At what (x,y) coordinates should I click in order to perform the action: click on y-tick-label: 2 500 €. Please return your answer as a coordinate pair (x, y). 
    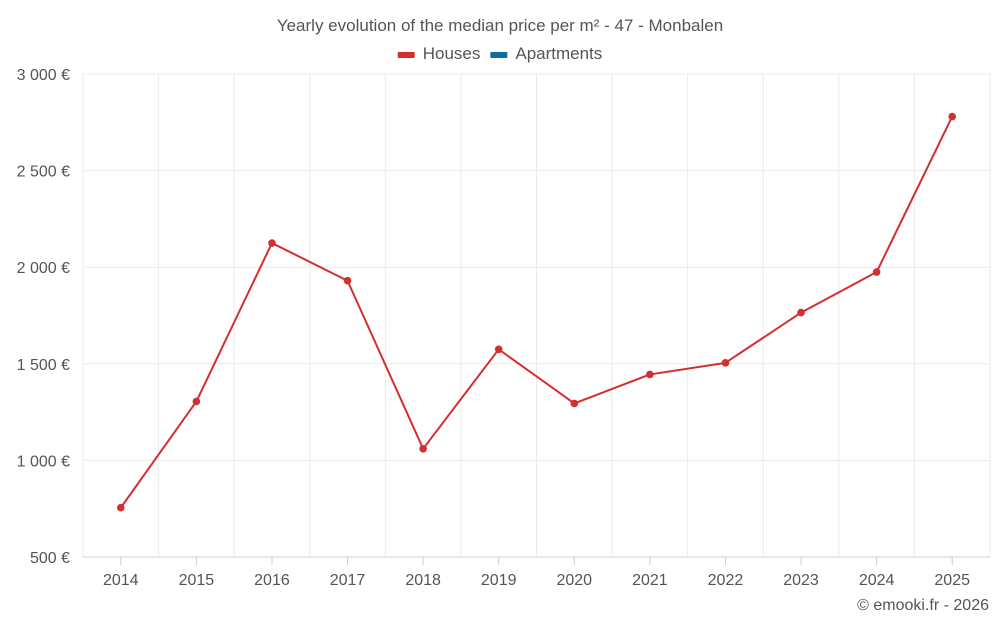
    Looking at the image, I should click on (43, 172).